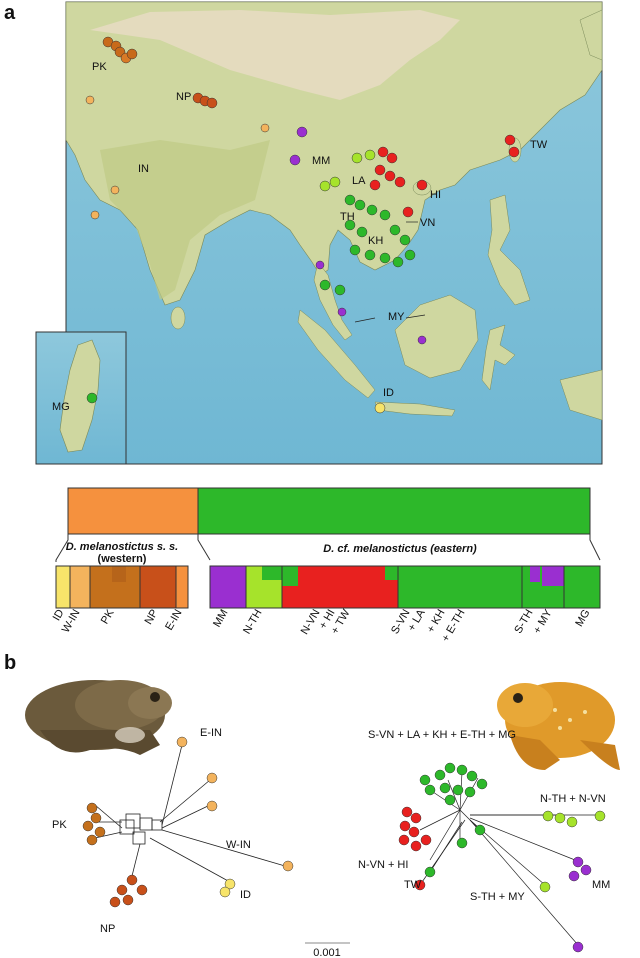 The height and width of the screenshot is (958, 640). I want to click on west-label: NP, so click(152, 617).